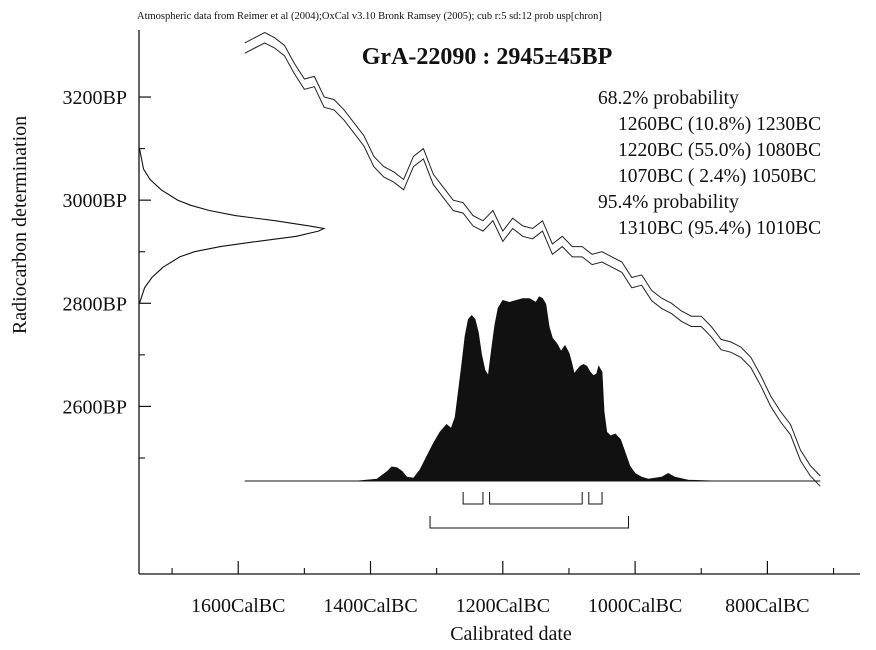  I want to click on radiocarbon-measurement-distribution, so click(232, 226).